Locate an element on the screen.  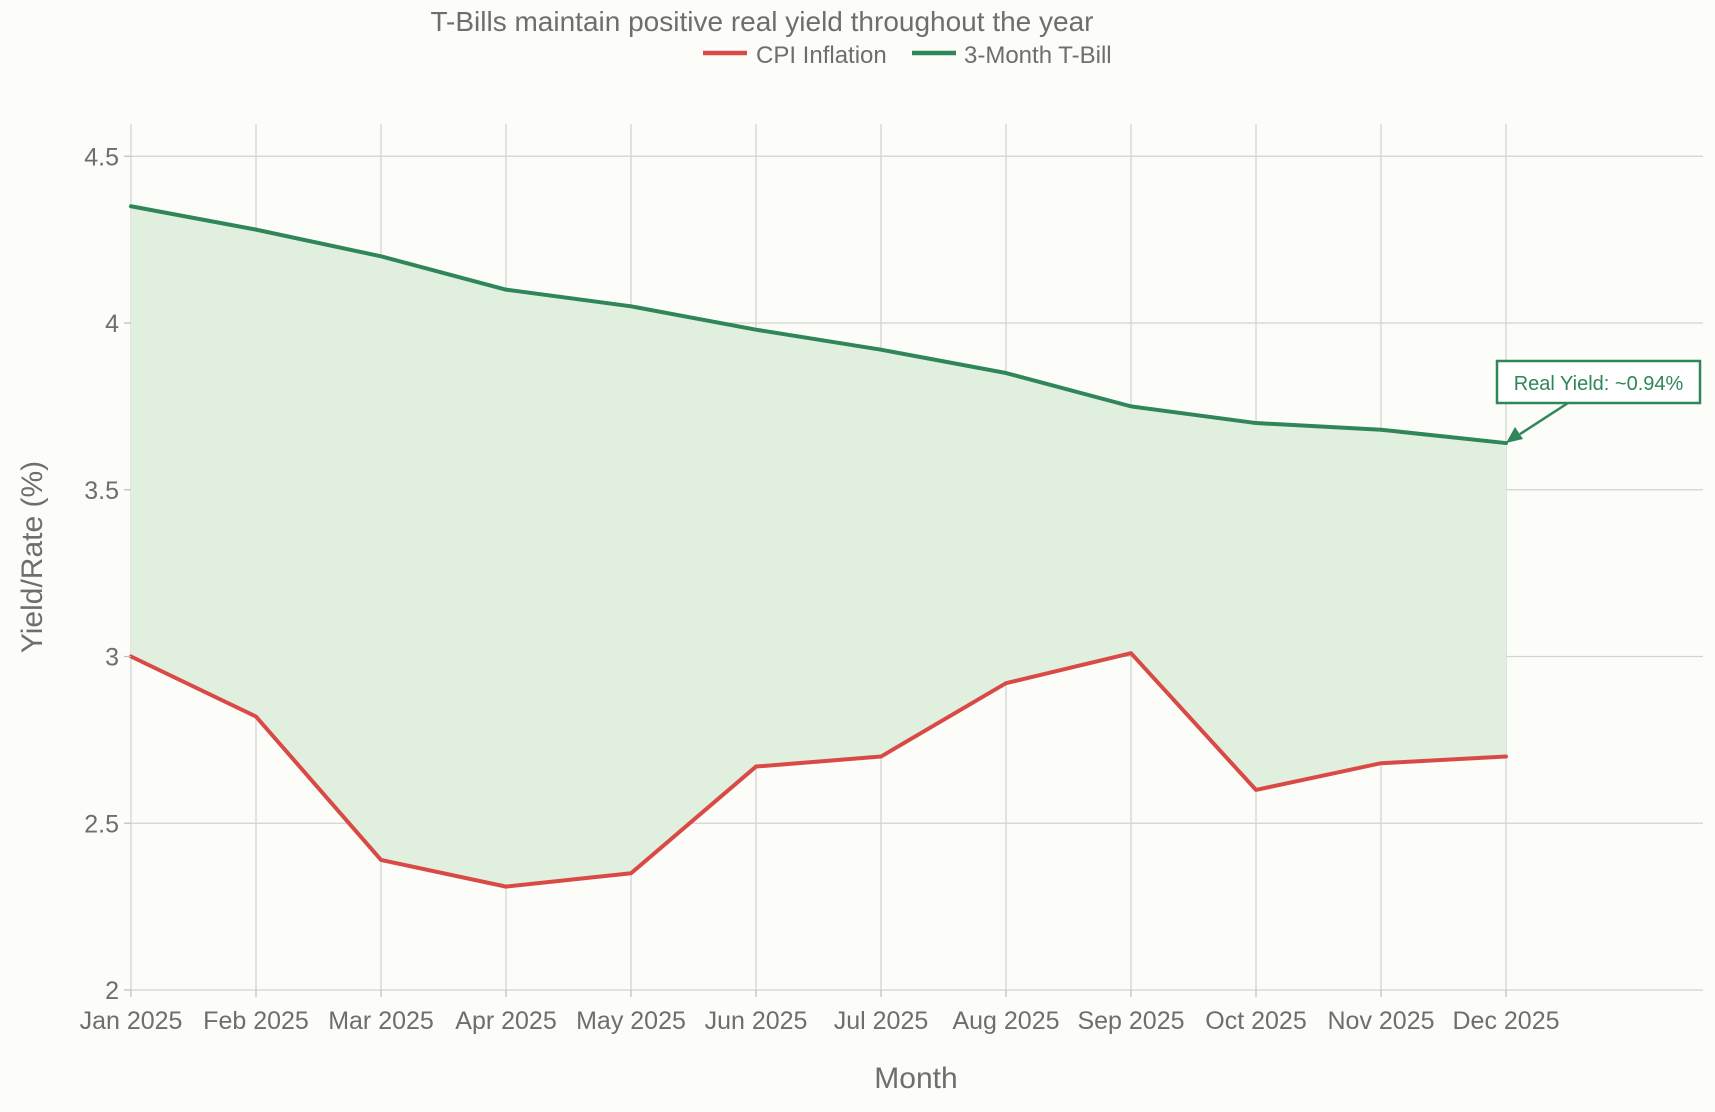
y-axis-title: Yield/Rate (%) is located at coordinates (32, 557).